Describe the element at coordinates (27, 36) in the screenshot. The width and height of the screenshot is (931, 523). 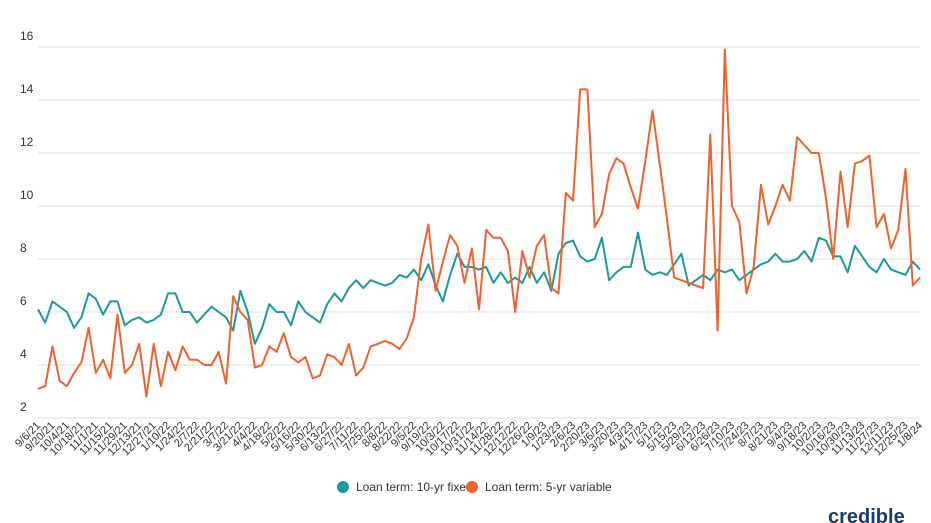
I see `y-tick-label: 16` at that location.